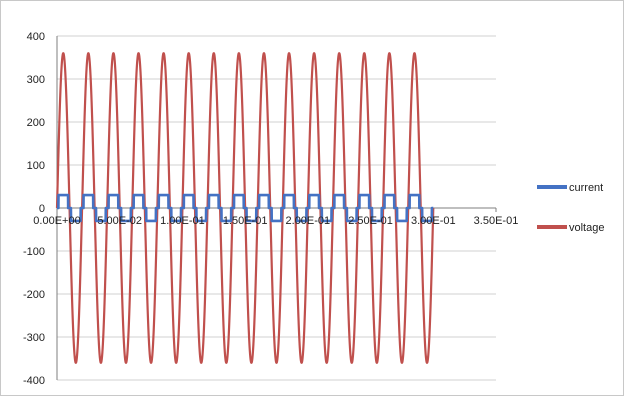  I want to click on legend-label-current: current, so click(586, 188).